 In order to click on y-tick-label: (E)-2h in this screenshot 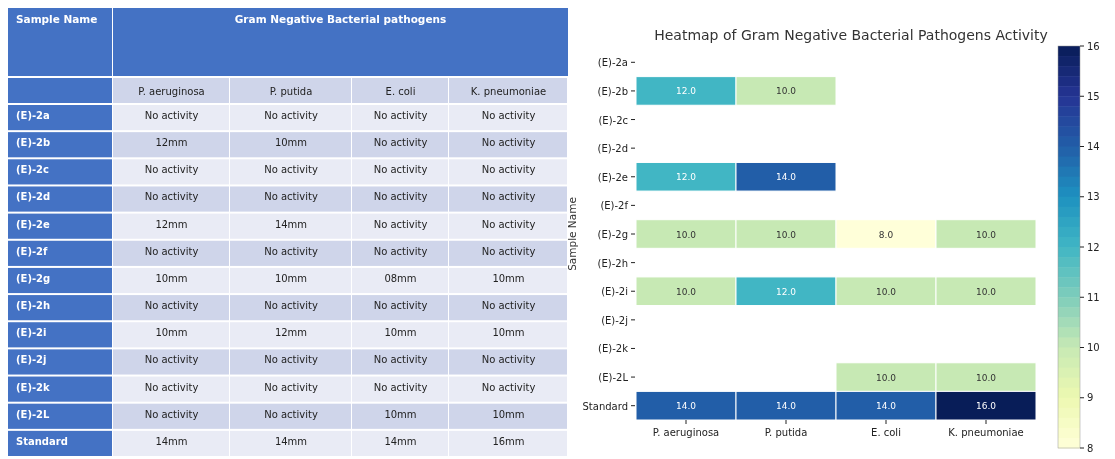, I will do `click(612, 263)`.